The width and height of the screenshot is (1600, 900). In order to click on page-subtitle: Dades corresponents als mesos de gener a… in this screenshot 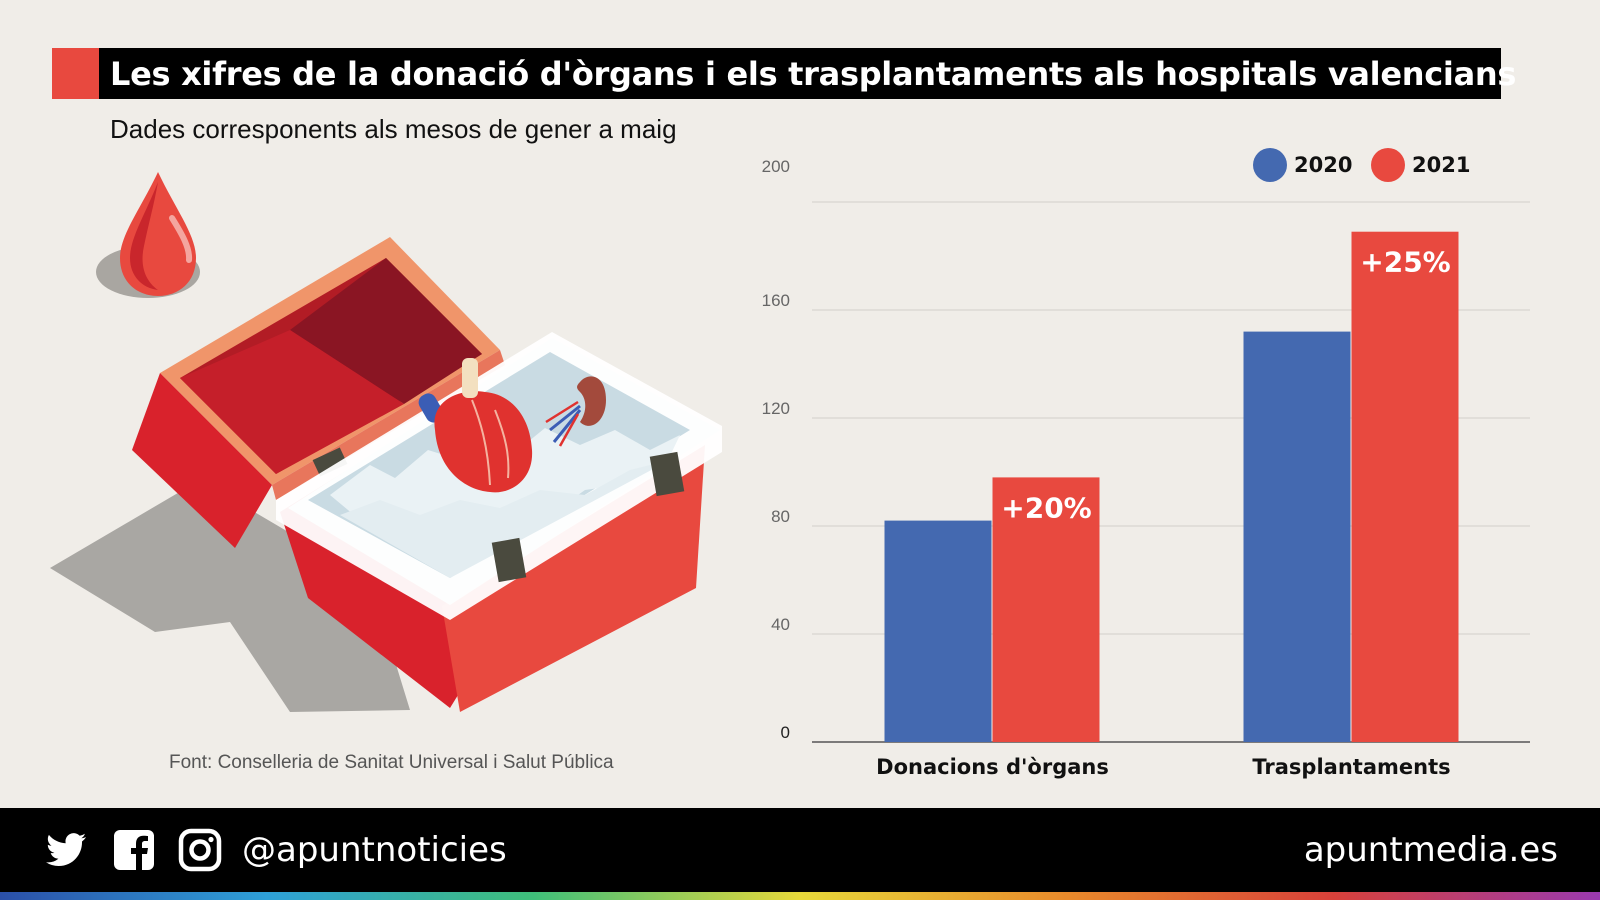, I will do `click(393, 129)`.